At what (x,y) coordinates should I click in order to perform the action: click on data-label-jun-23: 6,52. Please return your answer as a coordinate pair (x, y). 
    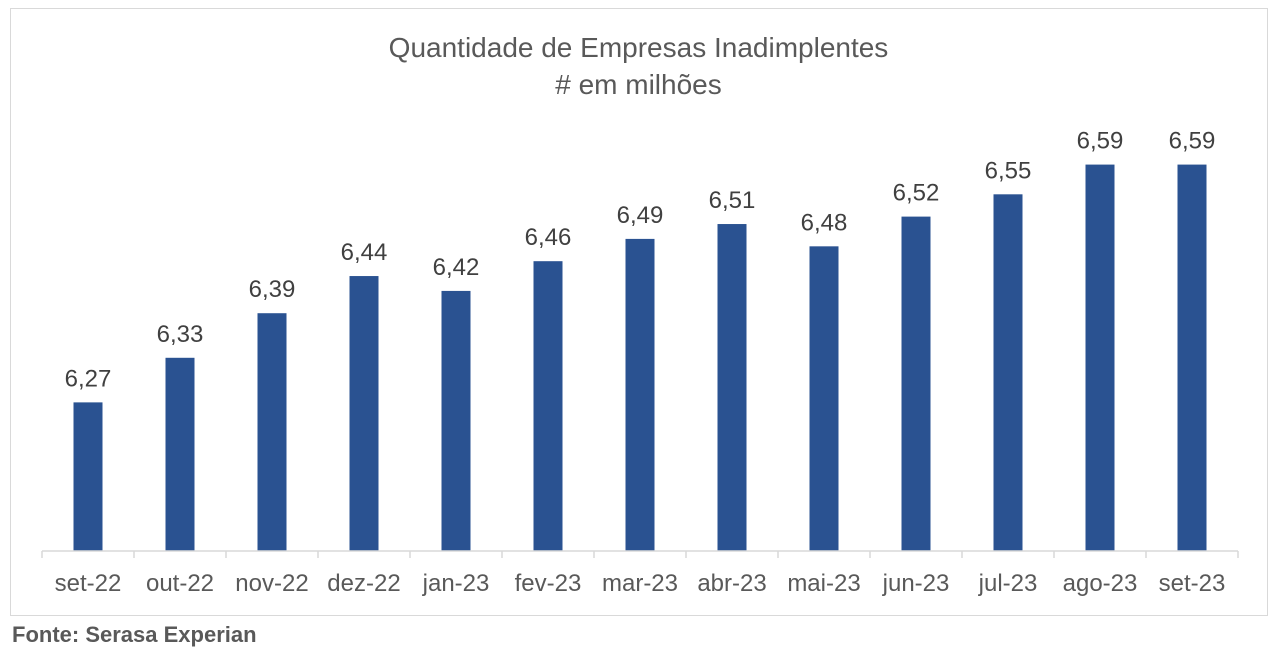
    Looking at the image, I should click on (916, 193).